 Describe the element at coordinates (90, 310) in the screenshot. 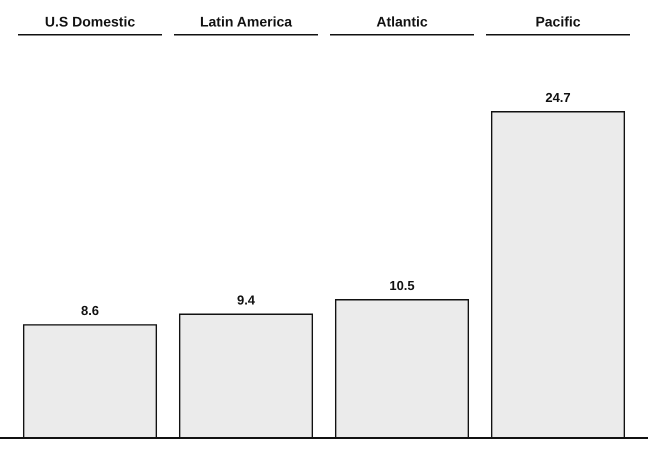

I see `data-label: 8.6` at that location.